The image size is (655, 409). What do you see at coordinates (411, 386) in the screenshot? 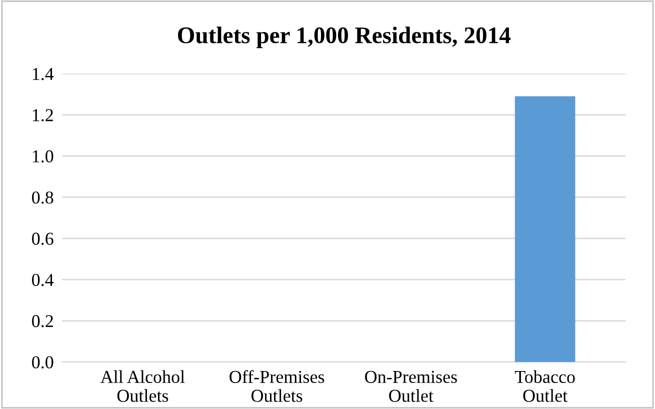
I see `x-tick-label: On-Premises Outlet` at bounding box center [411, 386].